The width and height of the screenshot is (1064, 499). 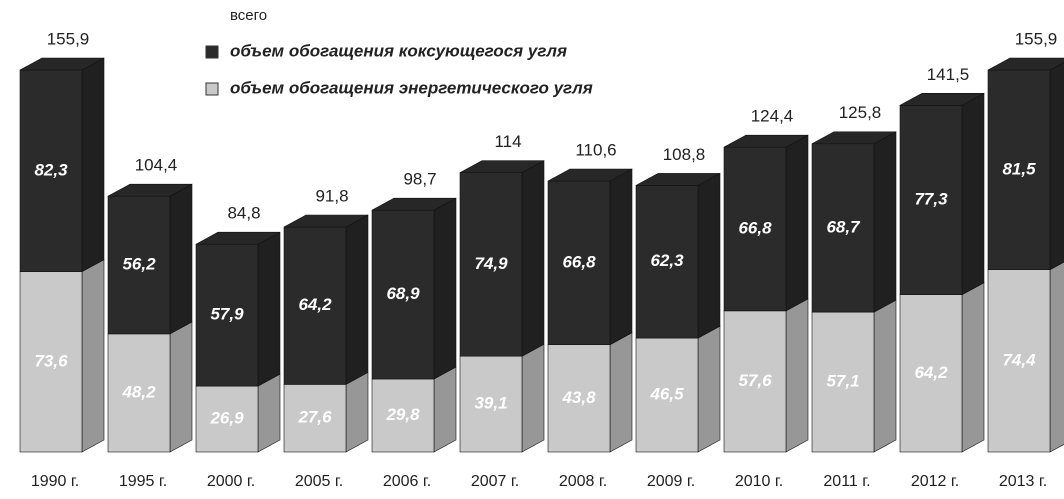 What do you see at coordinates (231, 481) in the screenshot?
I see `x-tick-label: 2000 г.` at bounding box center [231, 481].